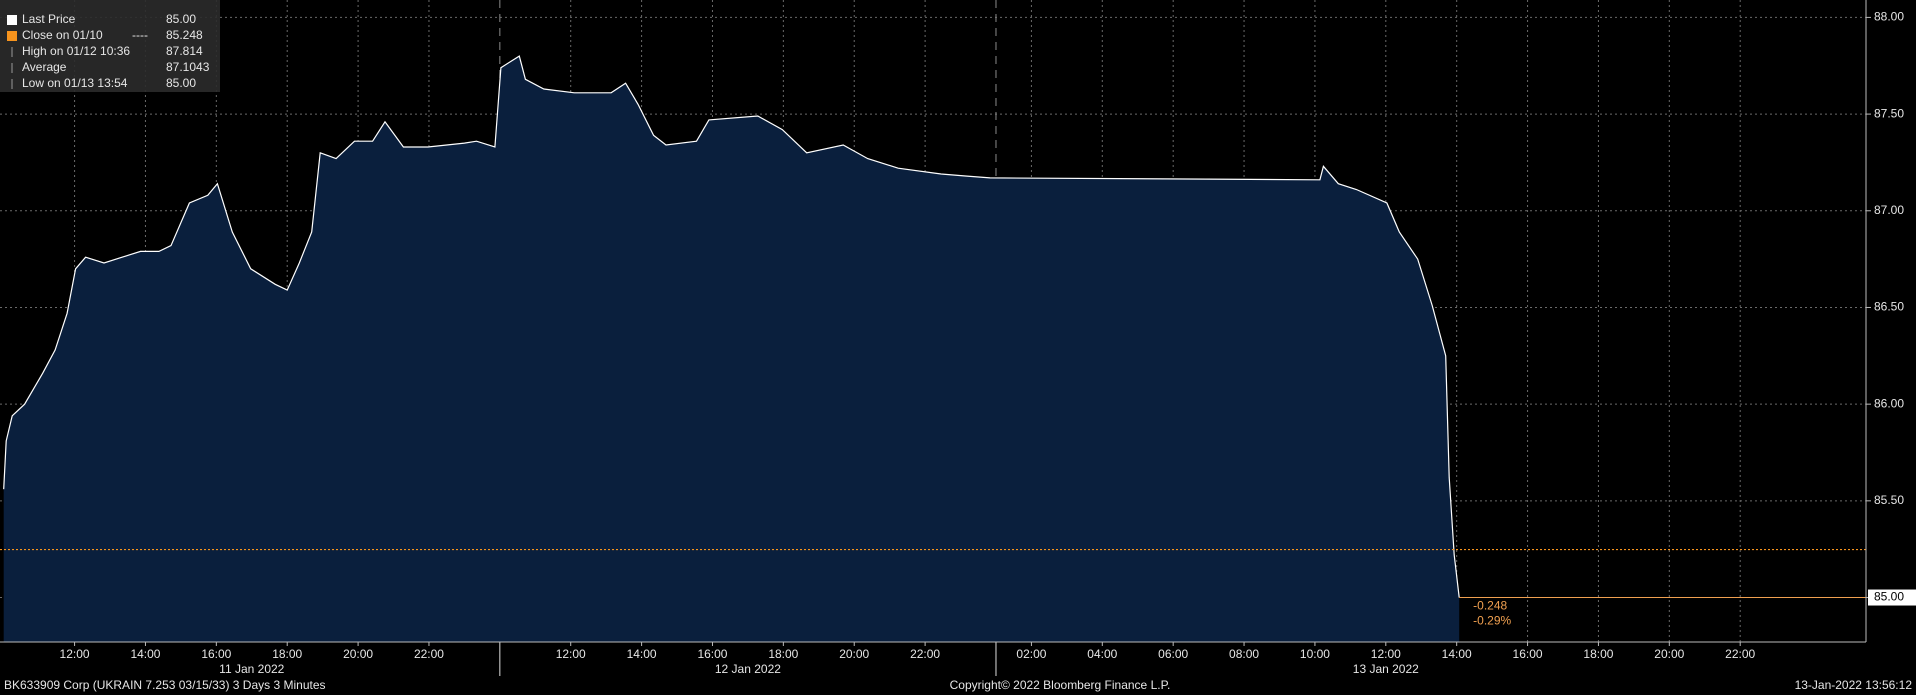  I want to click on day-label: 11 Jan 2022, so click(251, 669).